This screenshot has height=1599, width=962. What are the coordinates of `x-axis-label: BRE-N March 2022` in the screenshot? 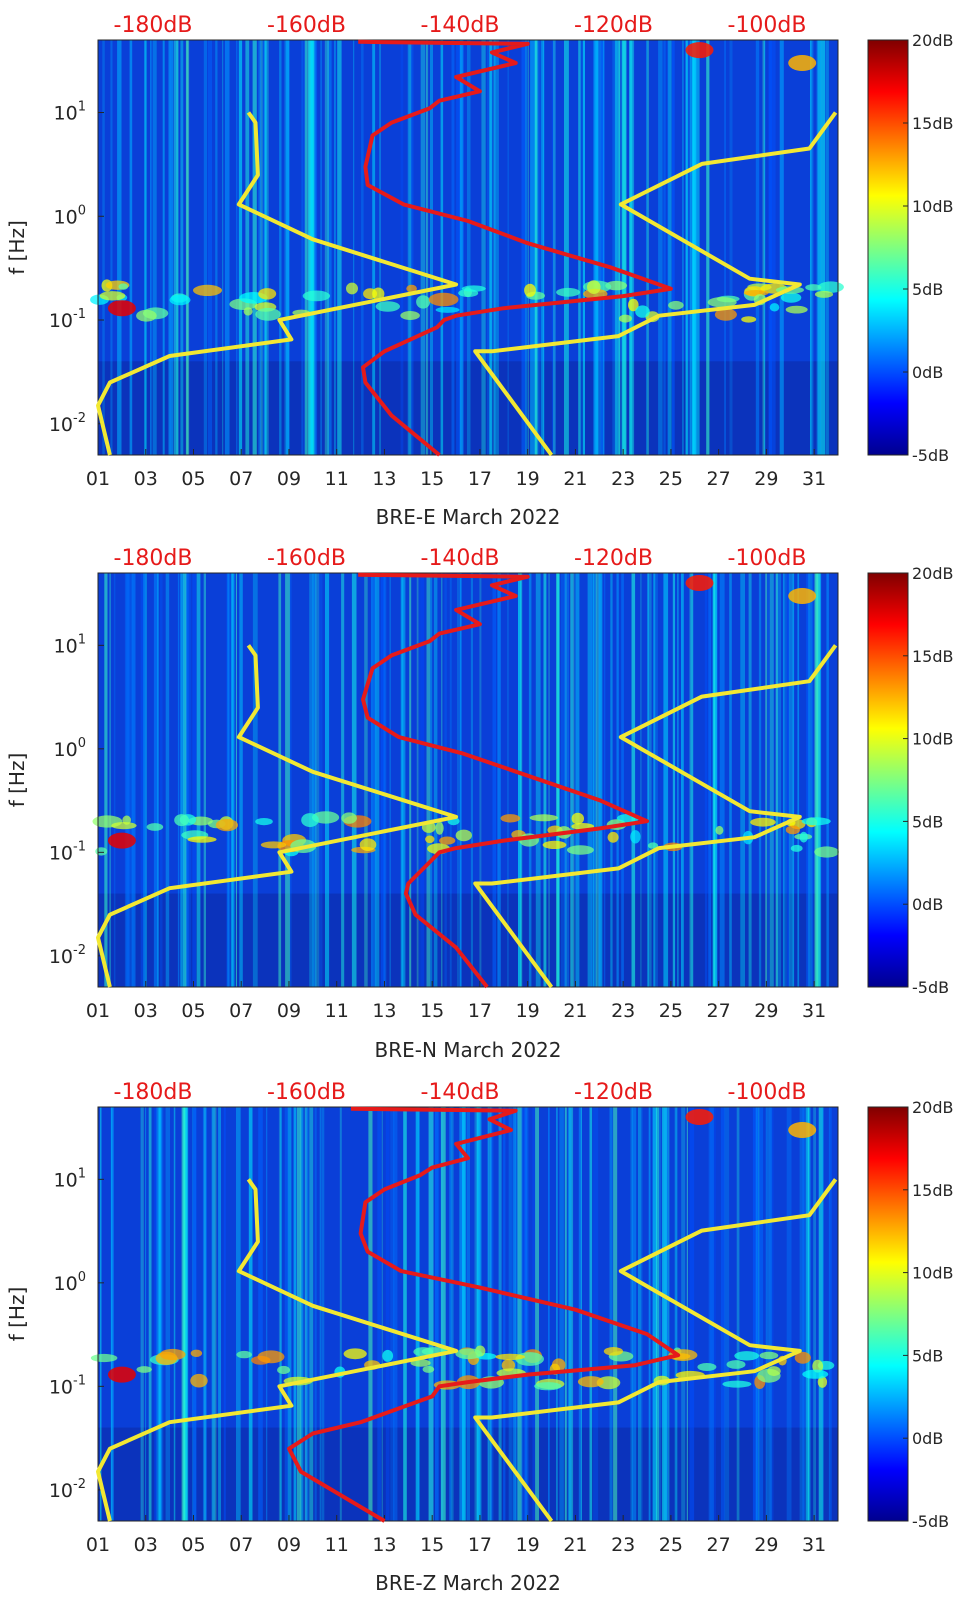 It's located at (467, 1050).